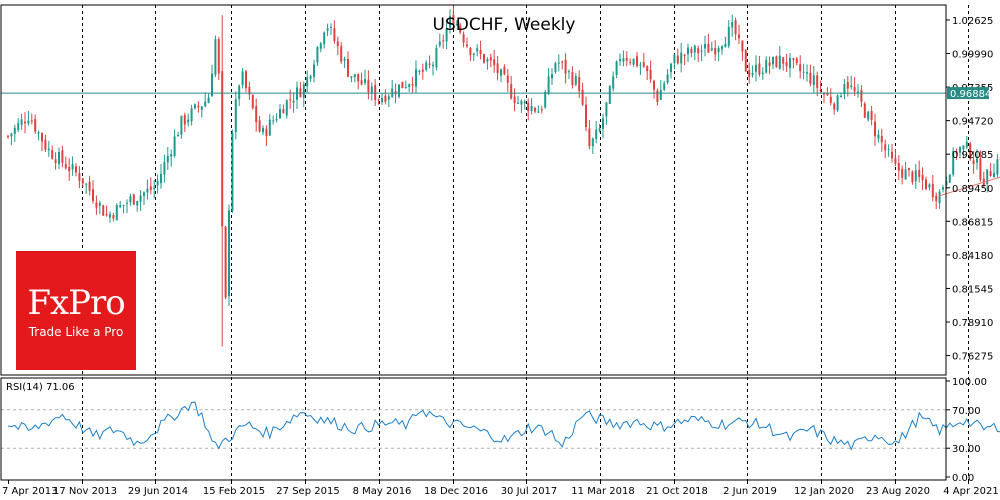 The width and height of the screenshot is (1000, 500). Describe the element at coordinates (824, 491) in the screenshot. I see `x-tick-label: 12 Jan 2020` at that location.